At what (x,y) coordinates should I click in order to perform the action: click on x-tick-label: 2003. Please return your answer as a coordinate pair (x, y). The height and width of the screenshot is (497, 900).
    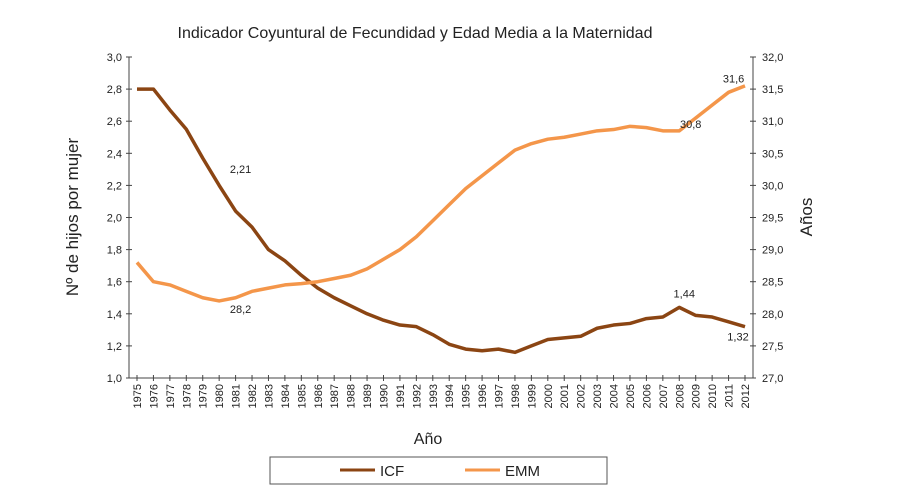
    Looking at the image, I should click on (598, 396).